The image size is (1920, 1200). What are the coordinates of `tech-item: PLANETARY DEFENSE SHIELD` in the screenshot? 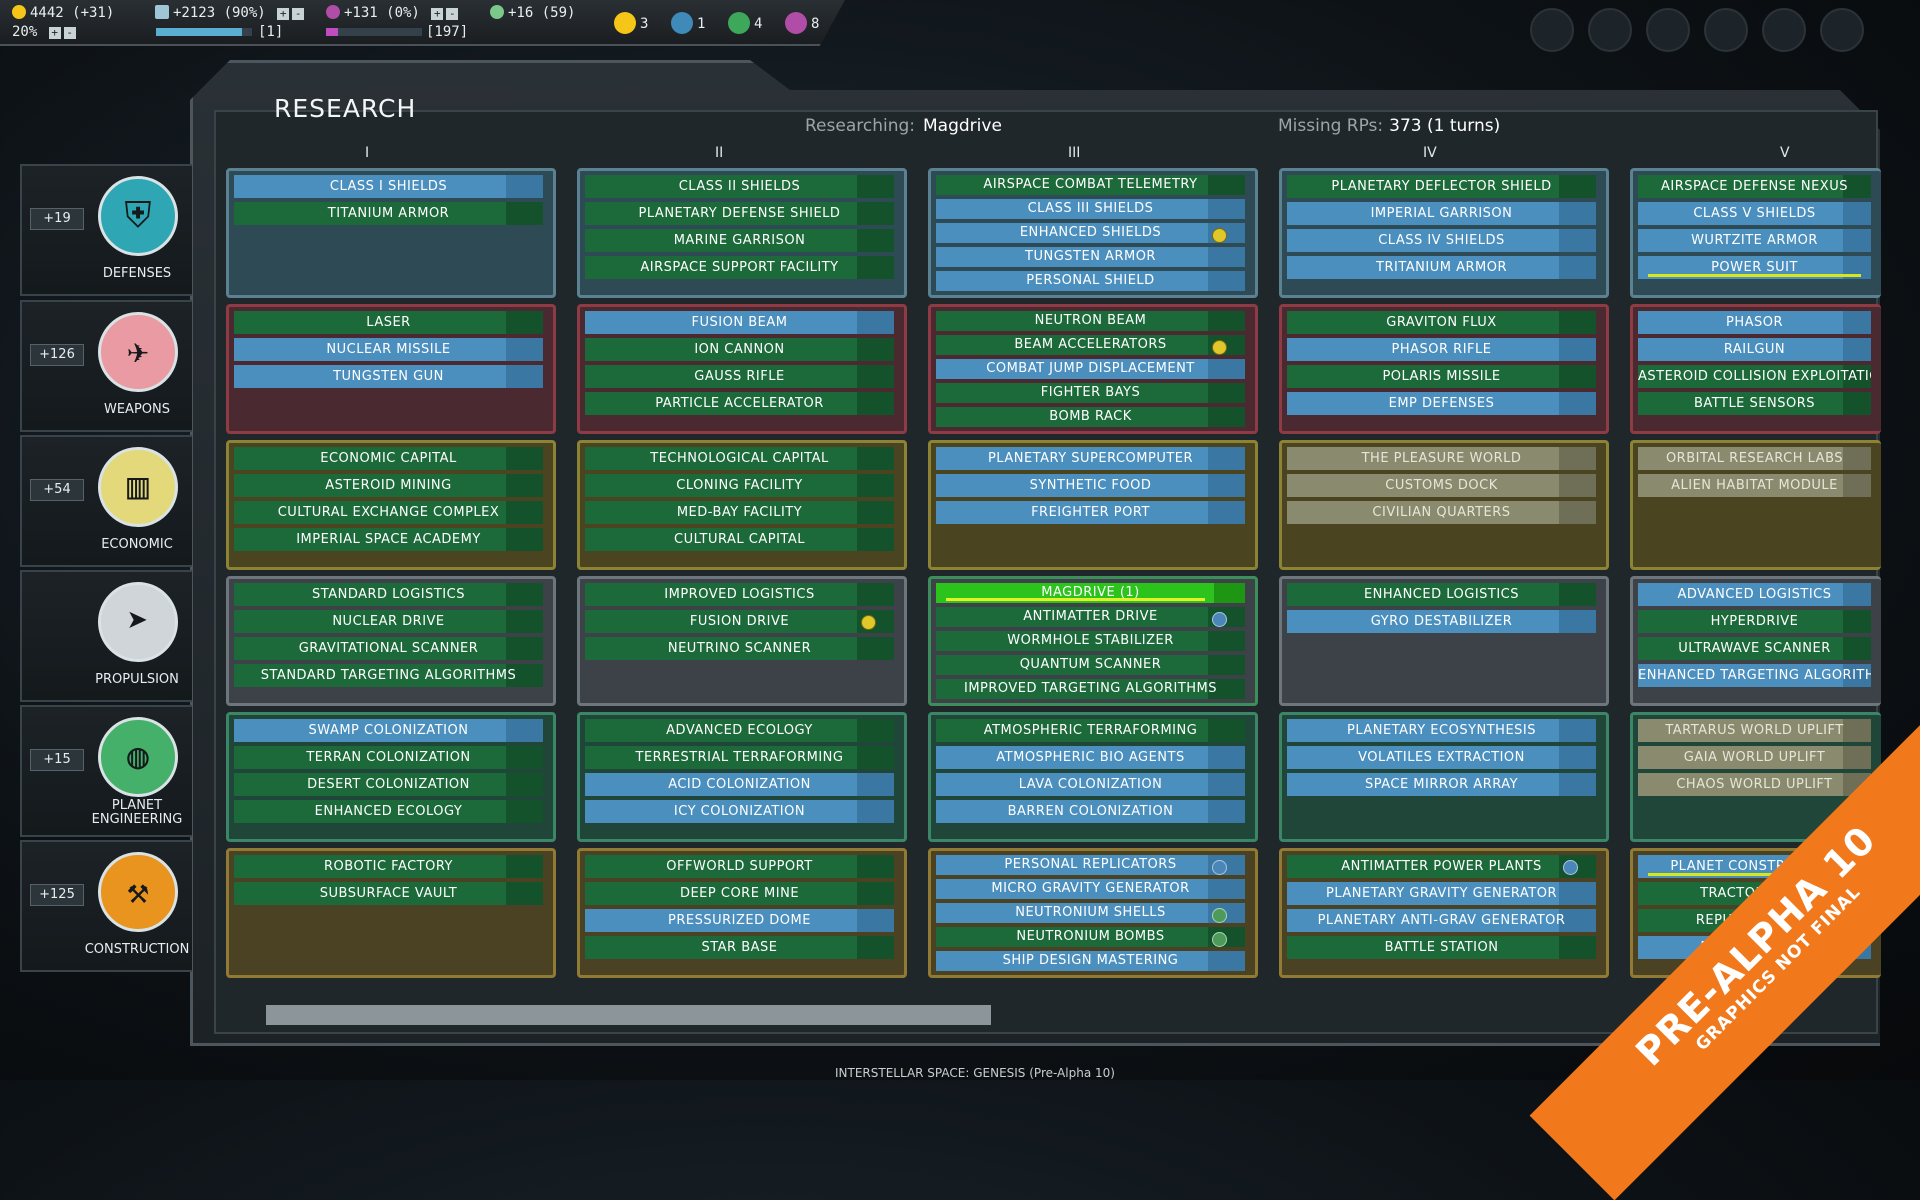 It's located at (739, 213).